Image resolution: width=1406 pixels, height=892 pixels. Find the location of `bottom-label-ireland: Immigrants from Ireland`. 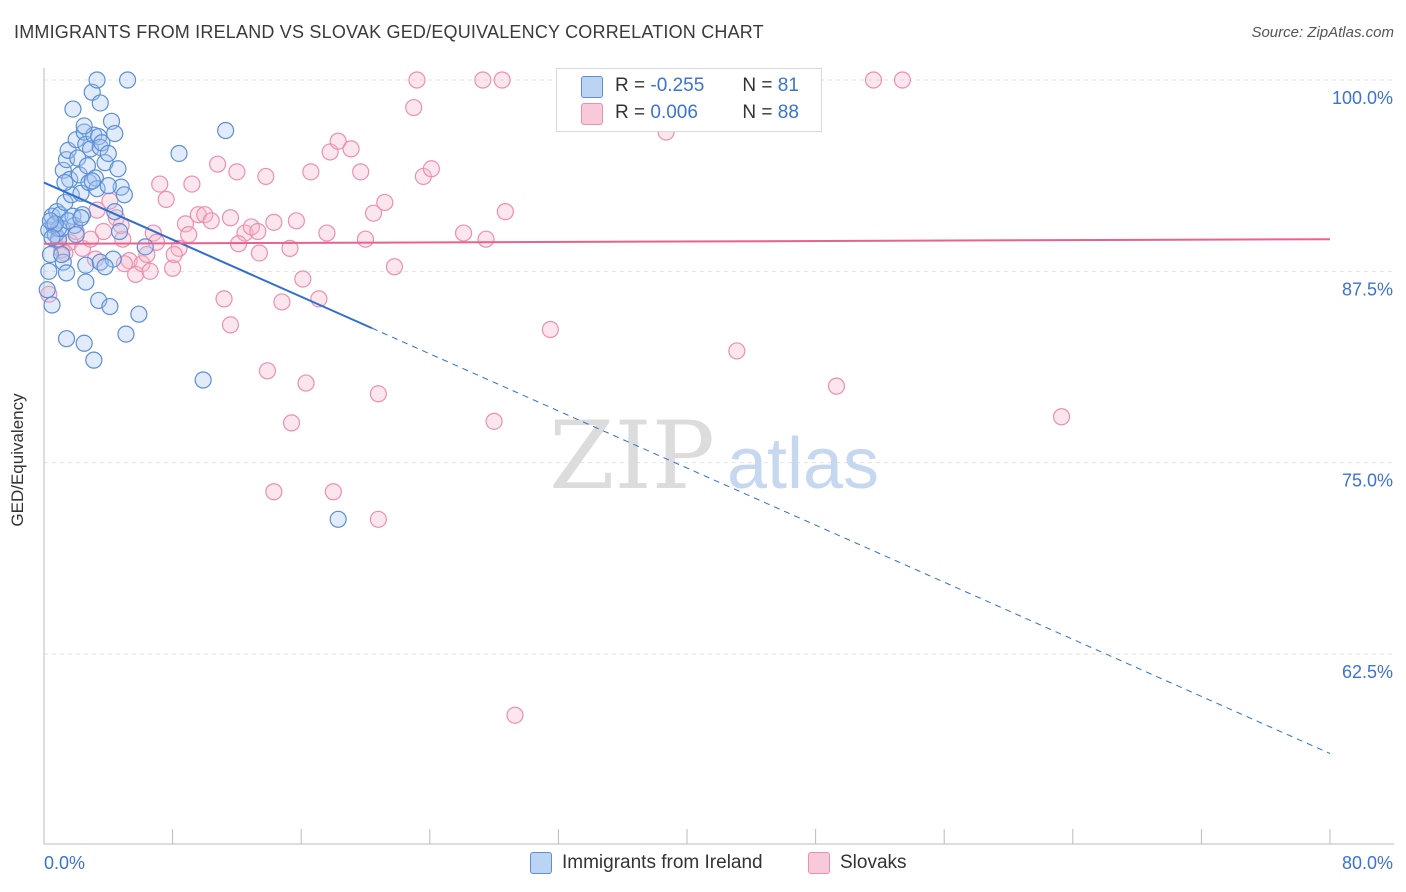

bottom-label-ireland: Immigrants from Ireland is located at coordinates (662, 862).